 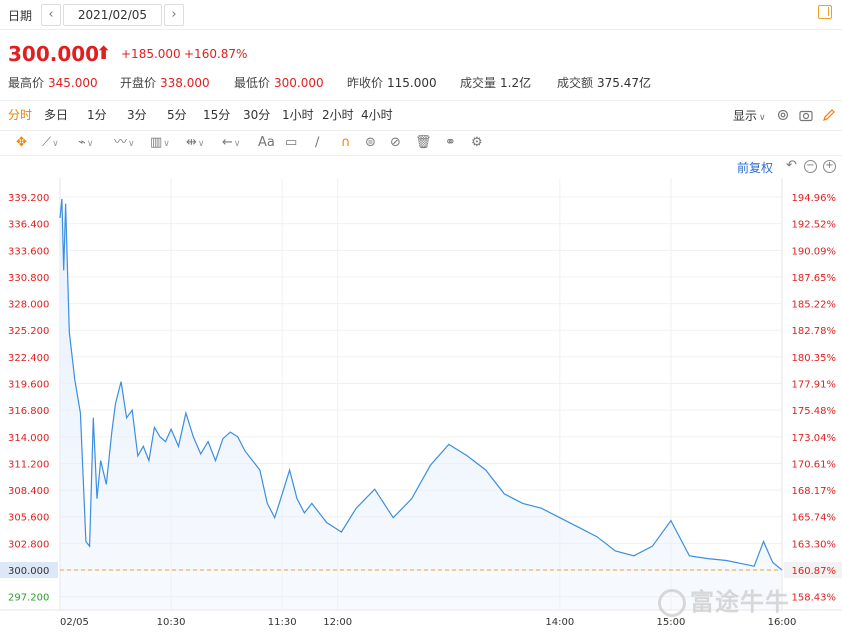 I want to click on display-label: 显示, so click(x=745, y=116).